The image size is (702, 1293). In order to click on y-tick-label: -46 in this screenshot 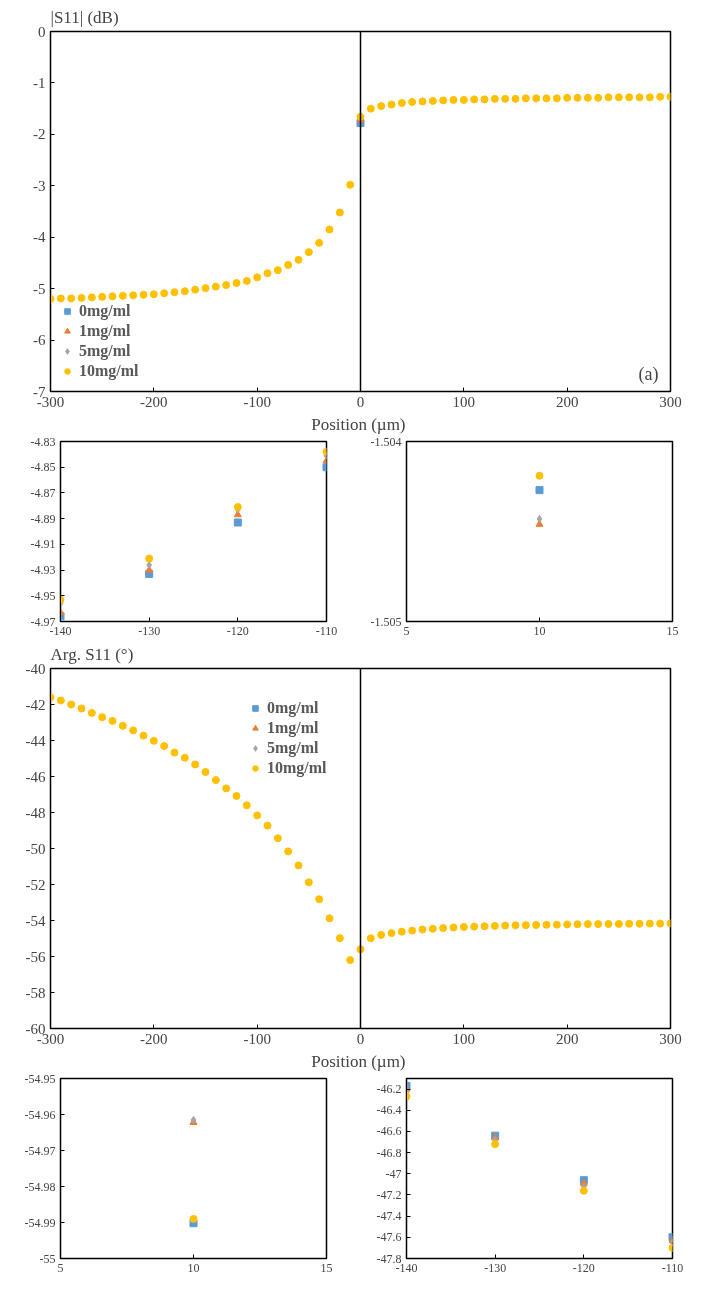, I will do `click(35, 776)`.